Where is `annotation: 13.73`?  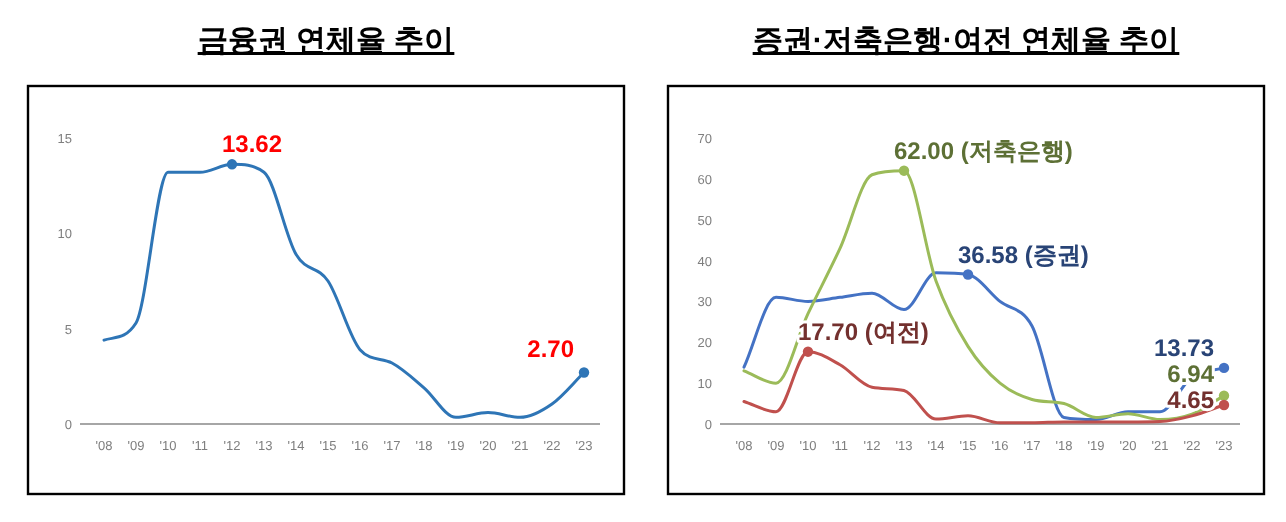 annotation: 13.73 is located at coordinates (1184, 347).